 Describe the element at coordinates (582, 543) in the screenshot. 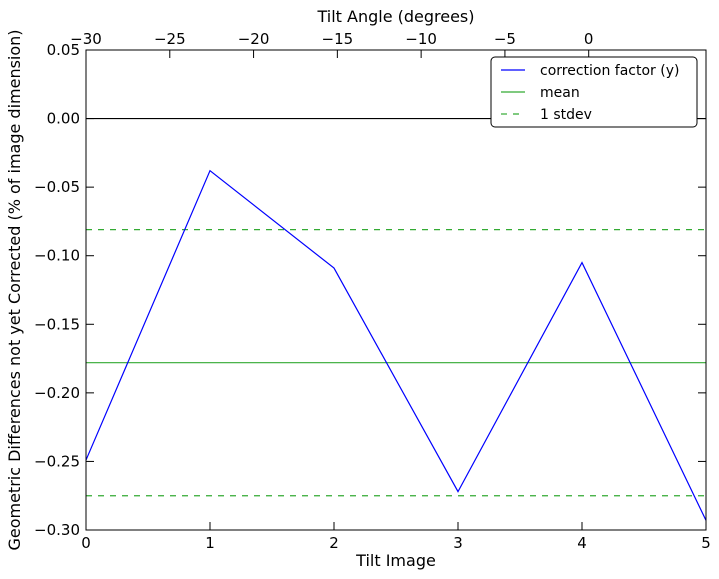

I see `x-tick-label: 4` at that location.